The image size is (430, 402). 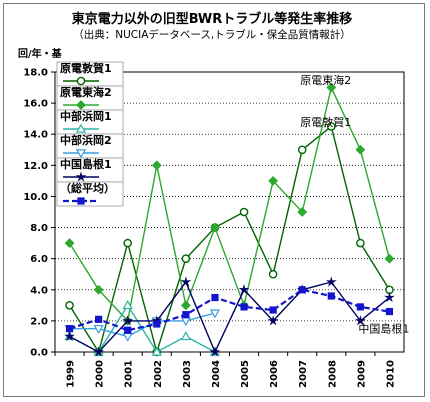 What do you see at coordinates (100, 374) in the screenshot?
I see `x-tick-label: 2000` at bounding box center [100, 374].